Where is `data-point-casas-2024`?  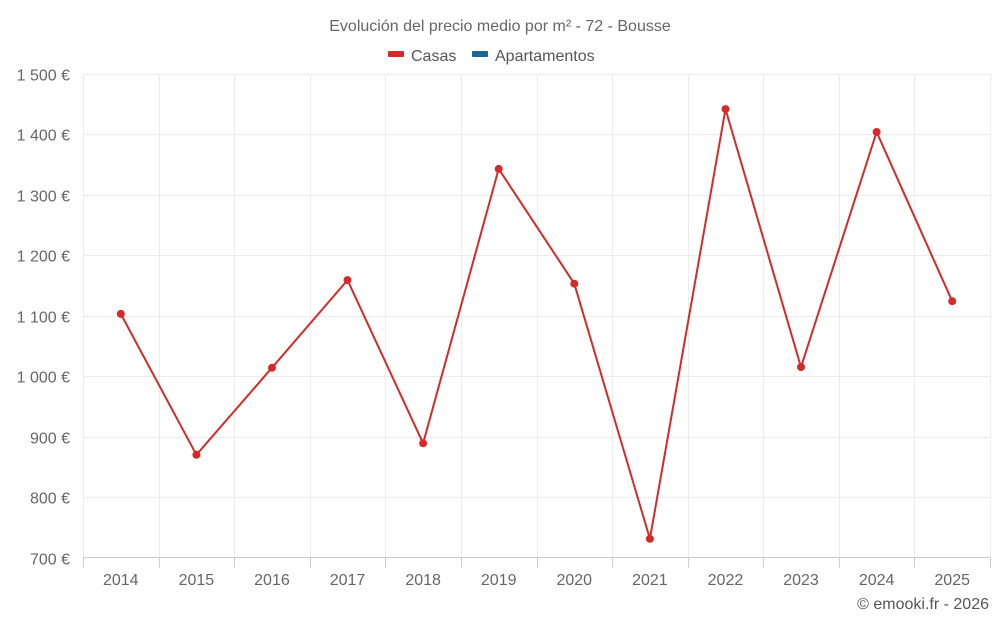
data-point-casas-2024 is located at coordinates (876, 132).